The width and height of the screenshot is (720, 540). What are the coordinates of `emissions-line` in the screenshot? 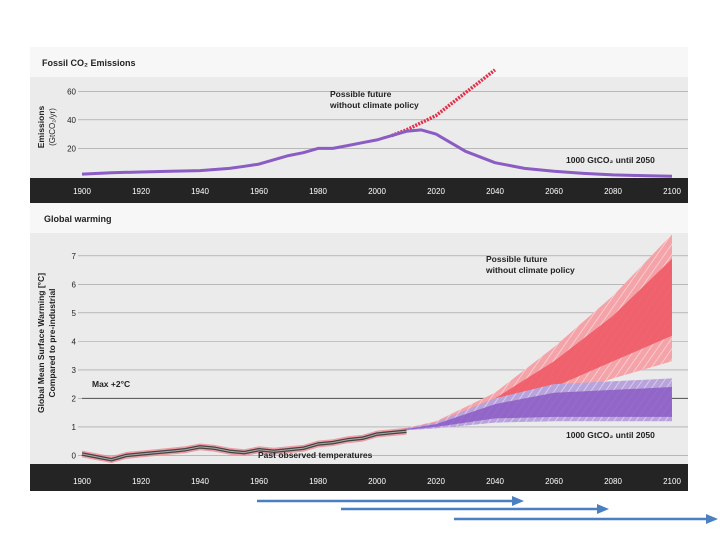 It's located at (377, 153).